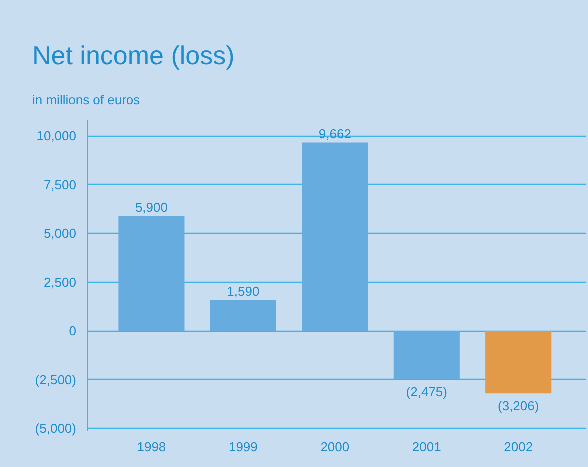 The height and width of the screenshot is (467, 588). I want to click on y-tick-label: (5,000), so click(56, 428).